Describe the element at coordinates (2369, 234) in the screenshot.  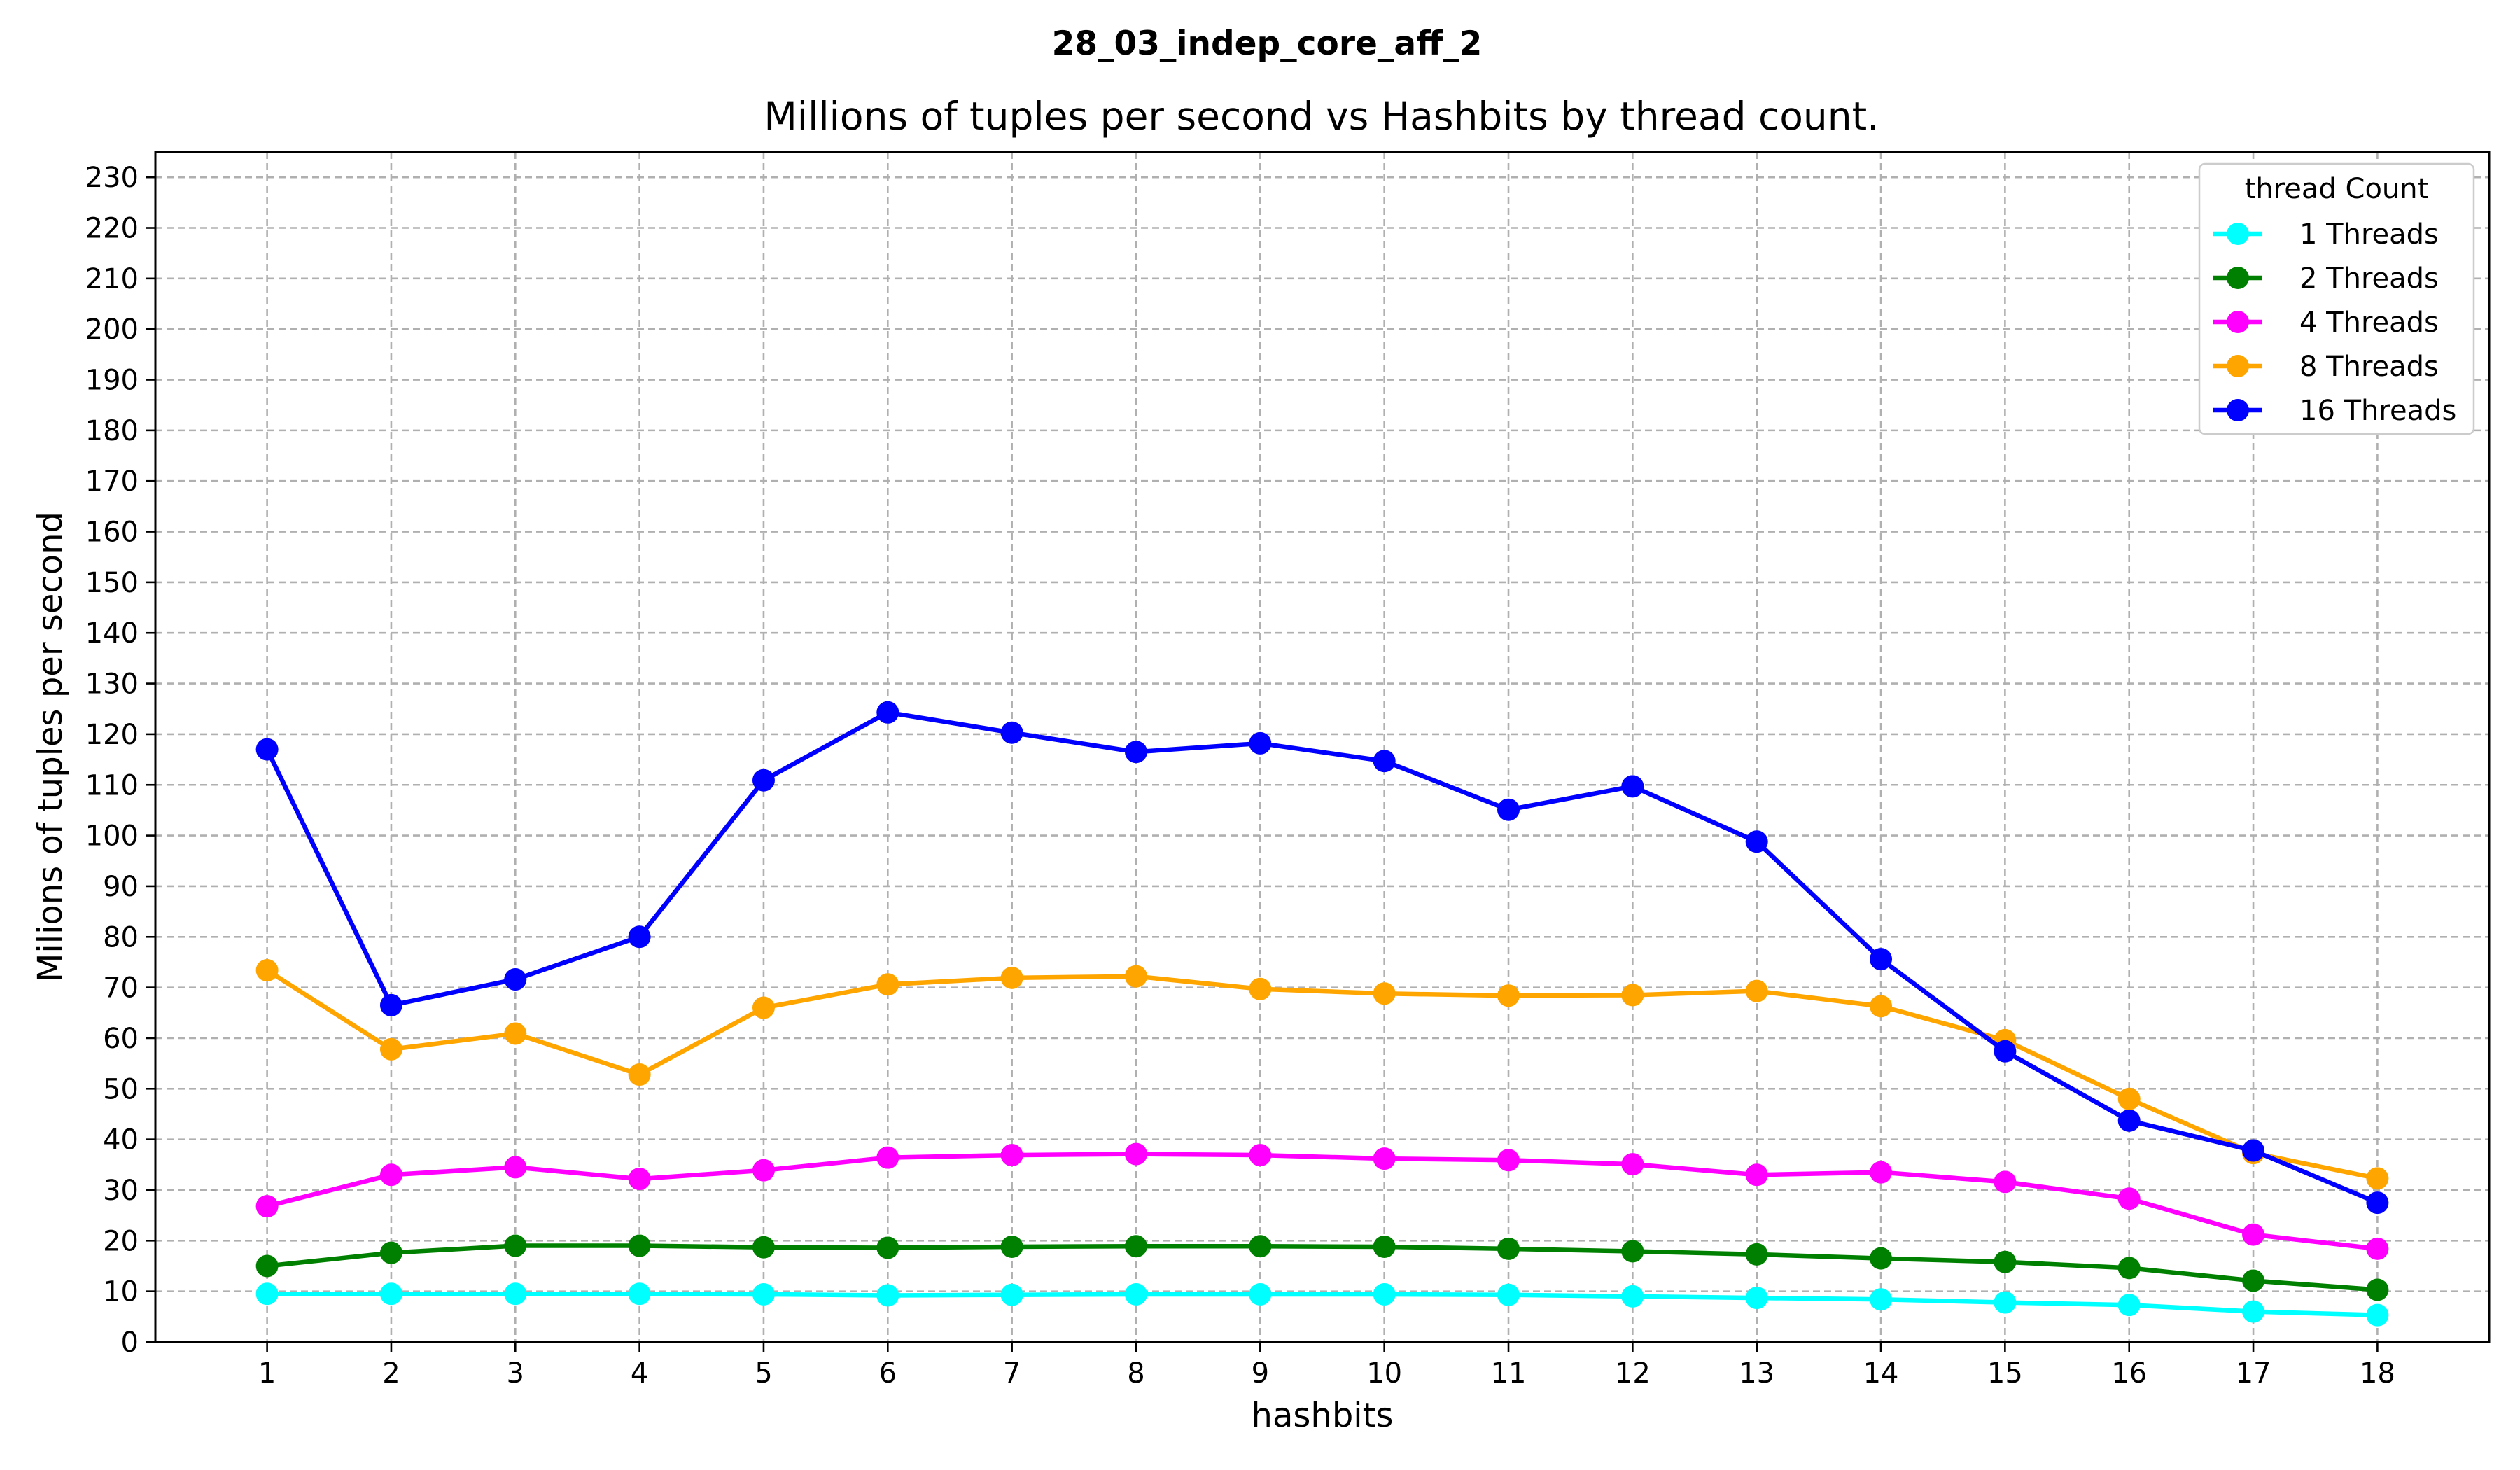
I see `legend-label: 1 Threads` at that location.